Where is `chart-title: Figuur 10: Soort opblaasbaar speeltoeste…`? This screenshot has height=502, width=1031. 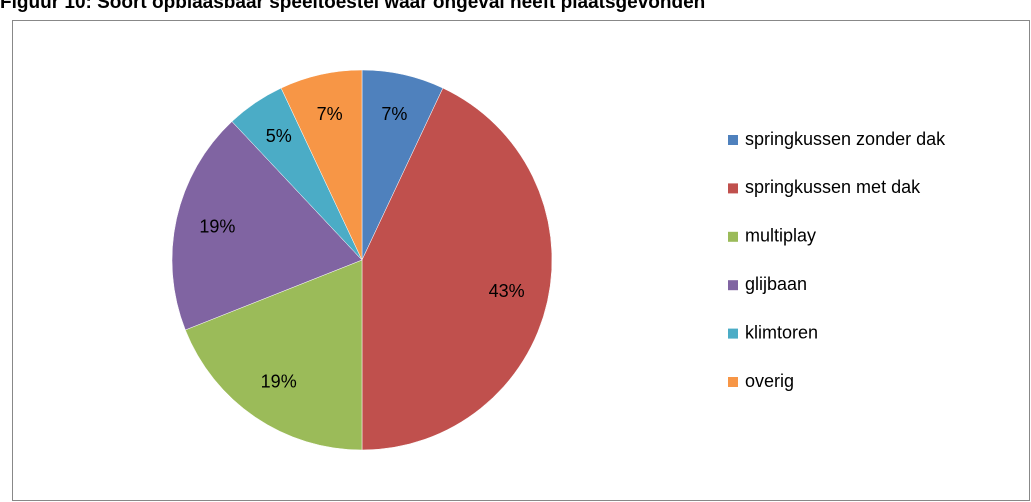 chart-title: Figuur 10: Soort opblaasbaar speeltoeste… is located at coordinates (352, 6).